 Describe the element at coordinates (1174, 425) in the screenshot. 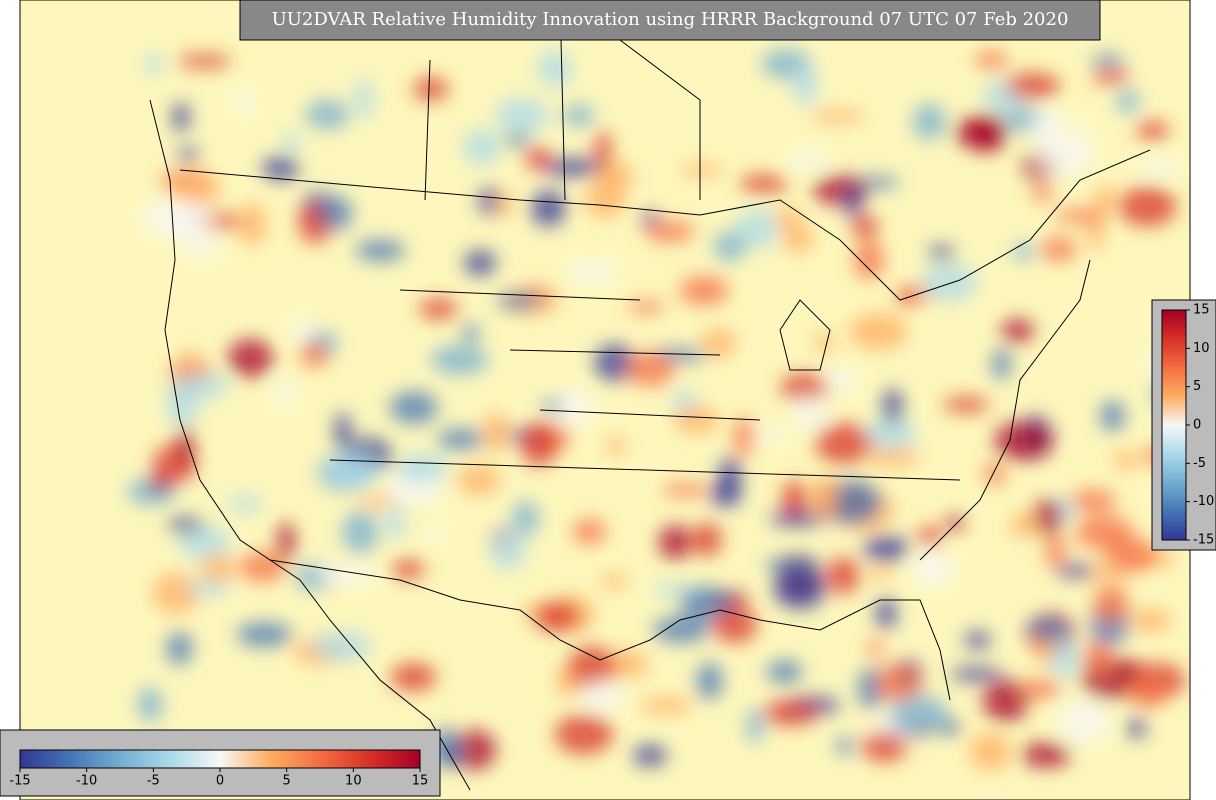

I see `colorbar` at that location.